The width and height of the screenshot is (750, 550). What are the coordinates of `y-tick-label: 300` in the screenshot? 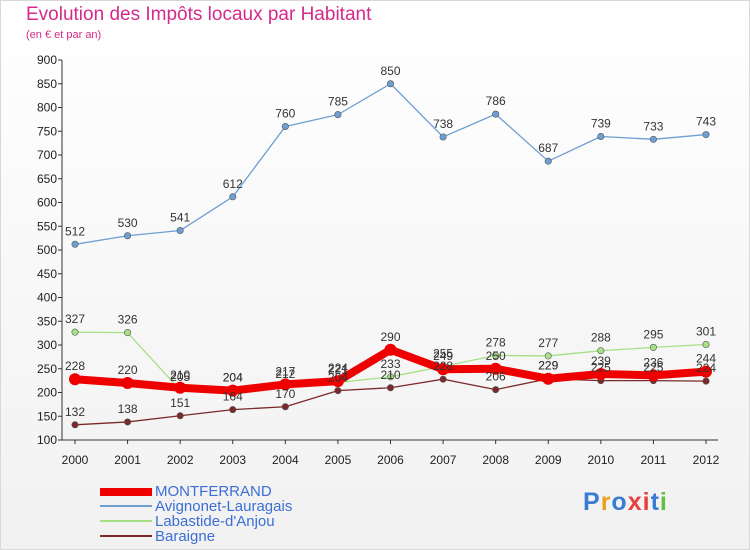 It's located at (47, 345).